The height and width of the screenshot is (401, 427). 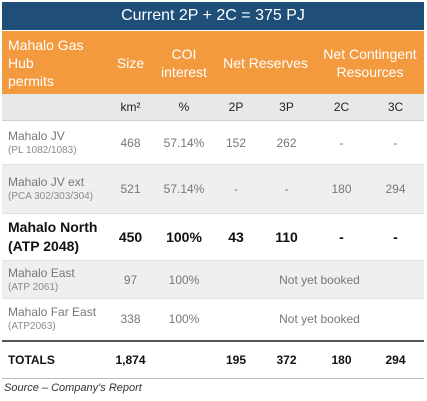 I want to click on unit-2p: 2P, so click(x=236, y=107).